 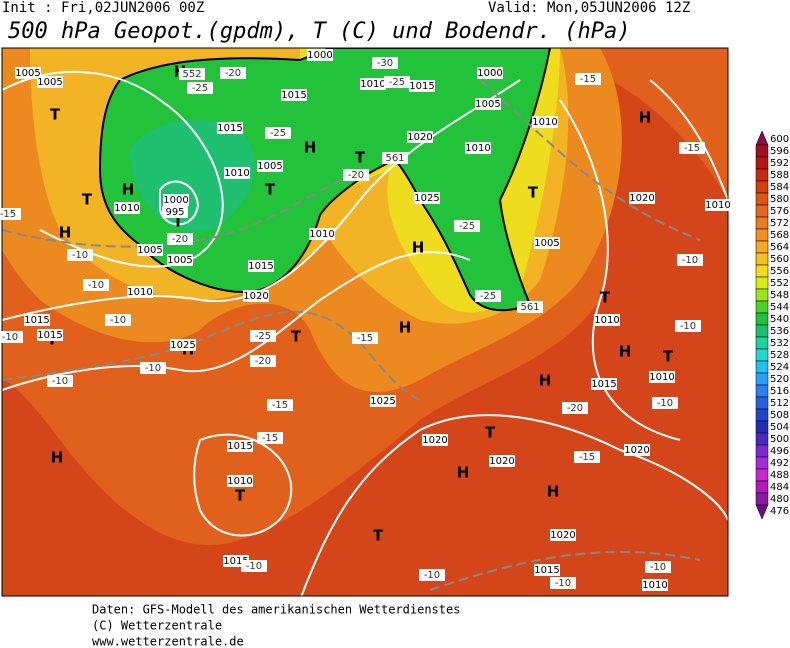 What do you see at coordinates (779, 355) in the screenshot?
I see `colorbar-label: 528` at bounding box center [779, 355].